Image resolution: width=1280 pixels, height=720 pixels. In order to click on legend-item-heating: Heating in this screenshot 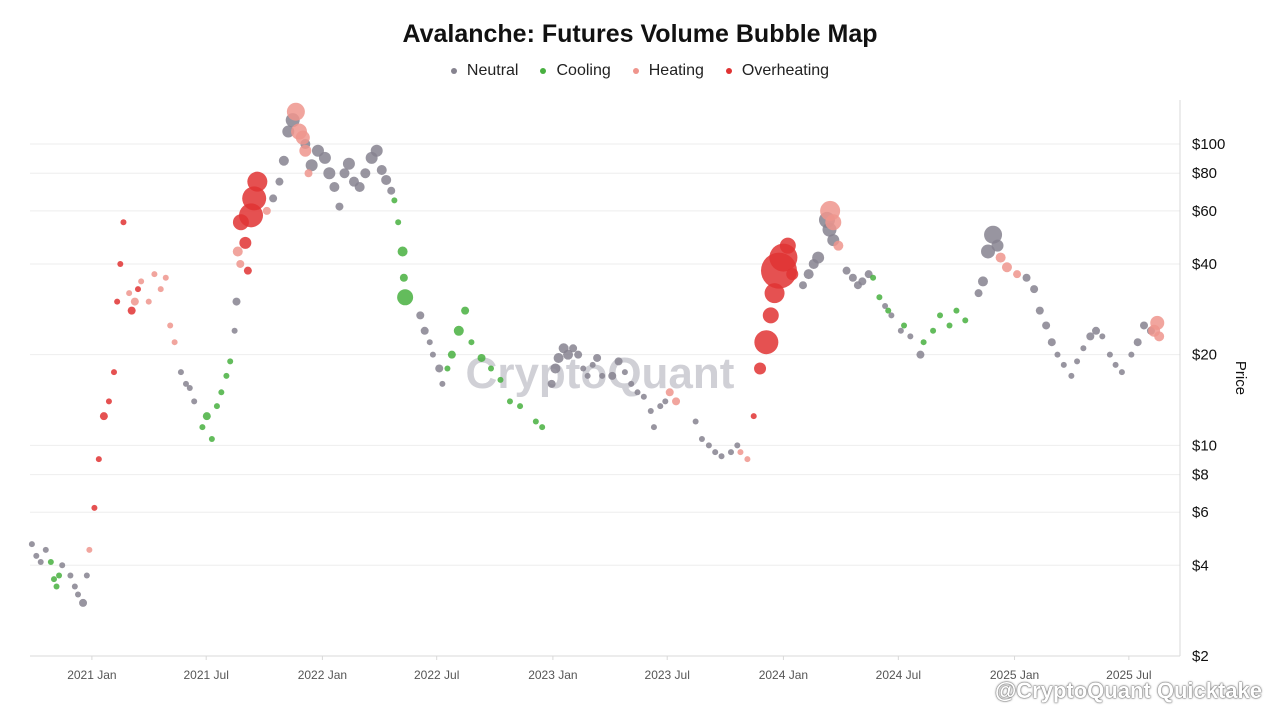, I will do `click(668, 71)`.